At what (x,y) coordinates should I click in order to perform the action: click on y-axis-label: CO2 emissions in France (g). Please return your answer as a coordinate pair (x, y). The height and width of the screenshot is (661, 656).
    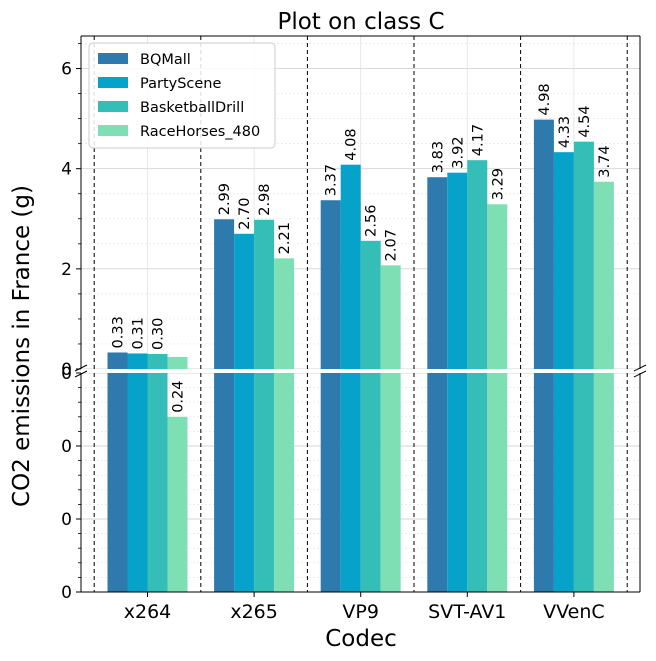
    Looking at the image, I should click on (22, 346).